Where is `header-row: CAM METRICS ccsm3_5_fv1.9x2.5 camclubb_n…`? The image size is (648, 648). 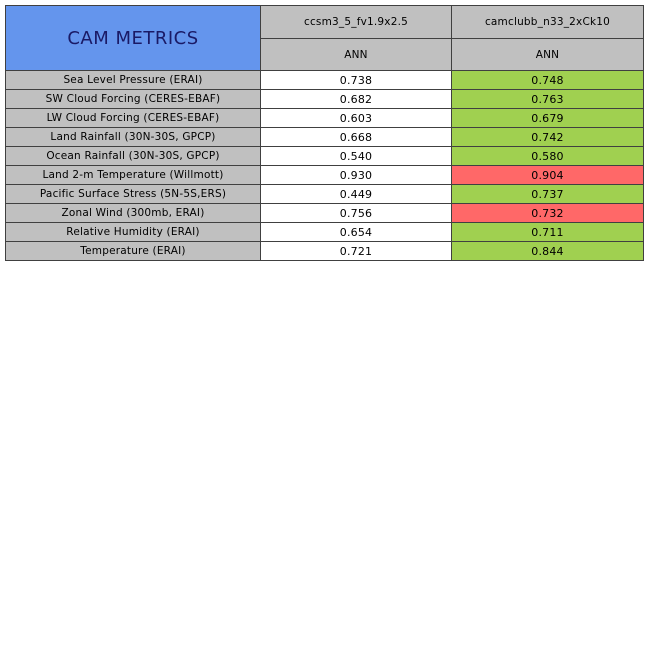 header-row: CAM METRICS ccsm3_5_fv1.9x2.5 camclubb_n… is located at coordinates (324, 38).